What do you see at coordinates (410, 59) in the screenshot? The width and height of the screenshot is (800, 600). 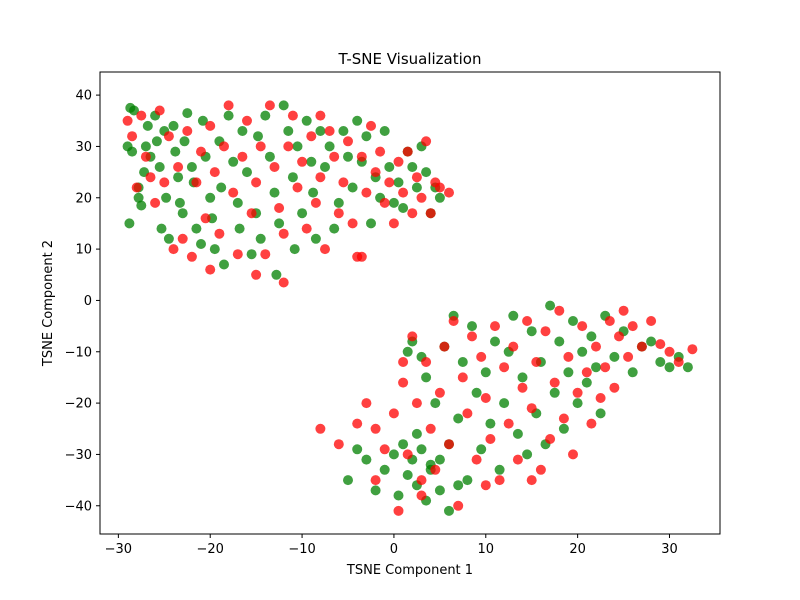 I see `chart-title: T-SNE Visualization` at bounding box center [410, 59].